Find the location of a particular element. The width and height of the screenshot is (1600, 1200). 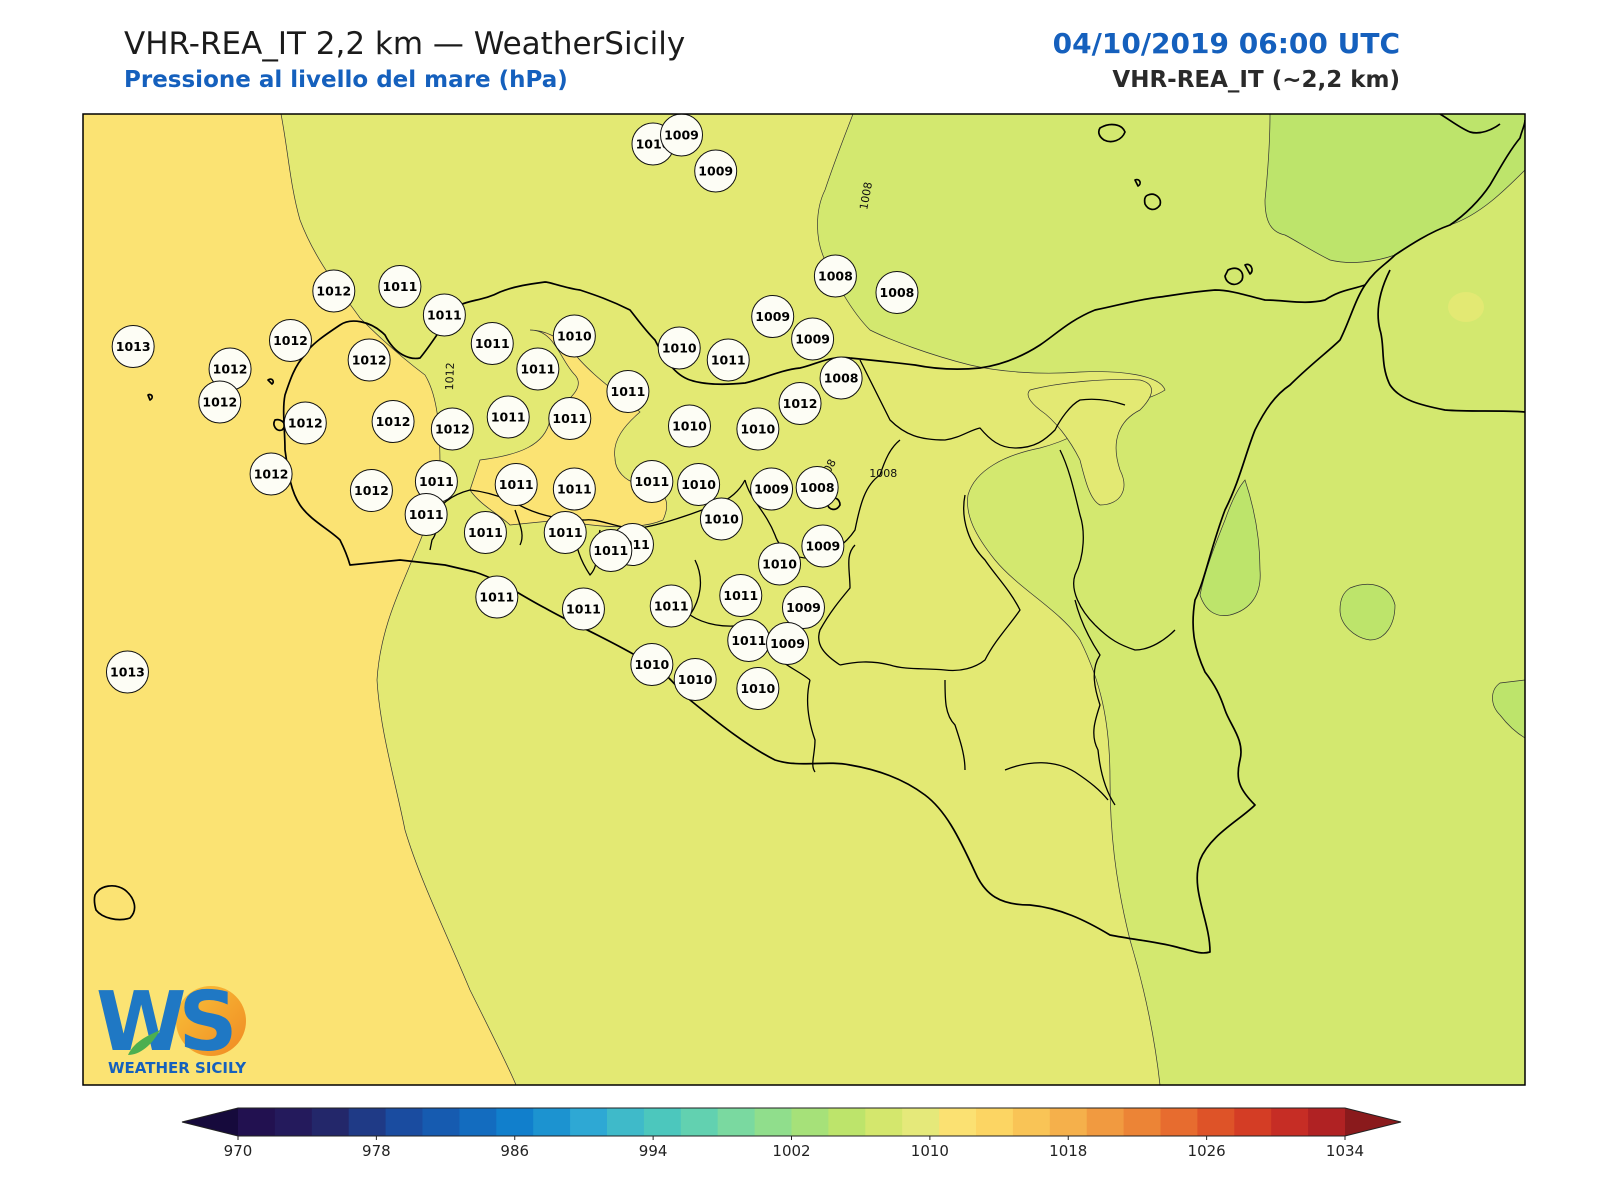

colorbar-tick-label: 1010 is located at coordinates (930, 1151).